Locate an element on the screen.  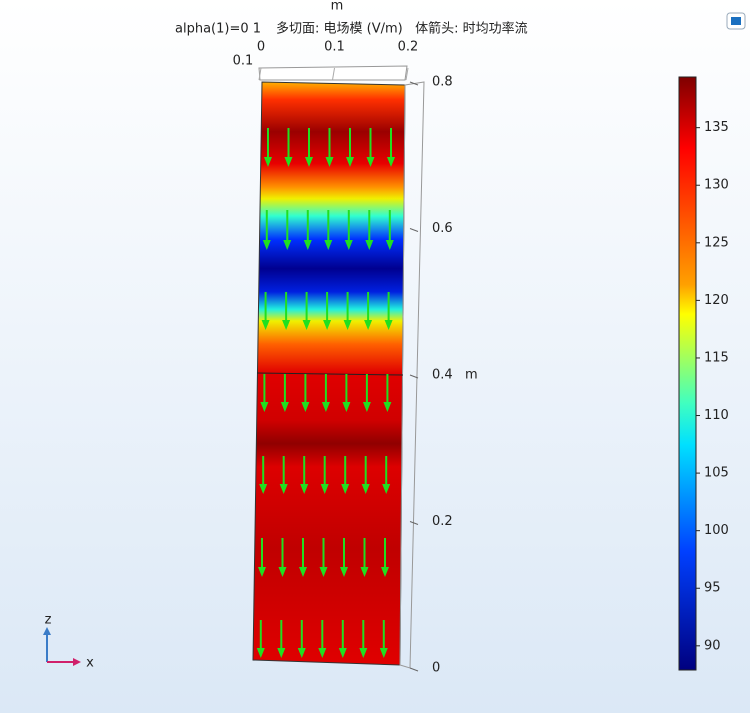
colorbar-tick-label: 115 is located at coordinates (716, 357).